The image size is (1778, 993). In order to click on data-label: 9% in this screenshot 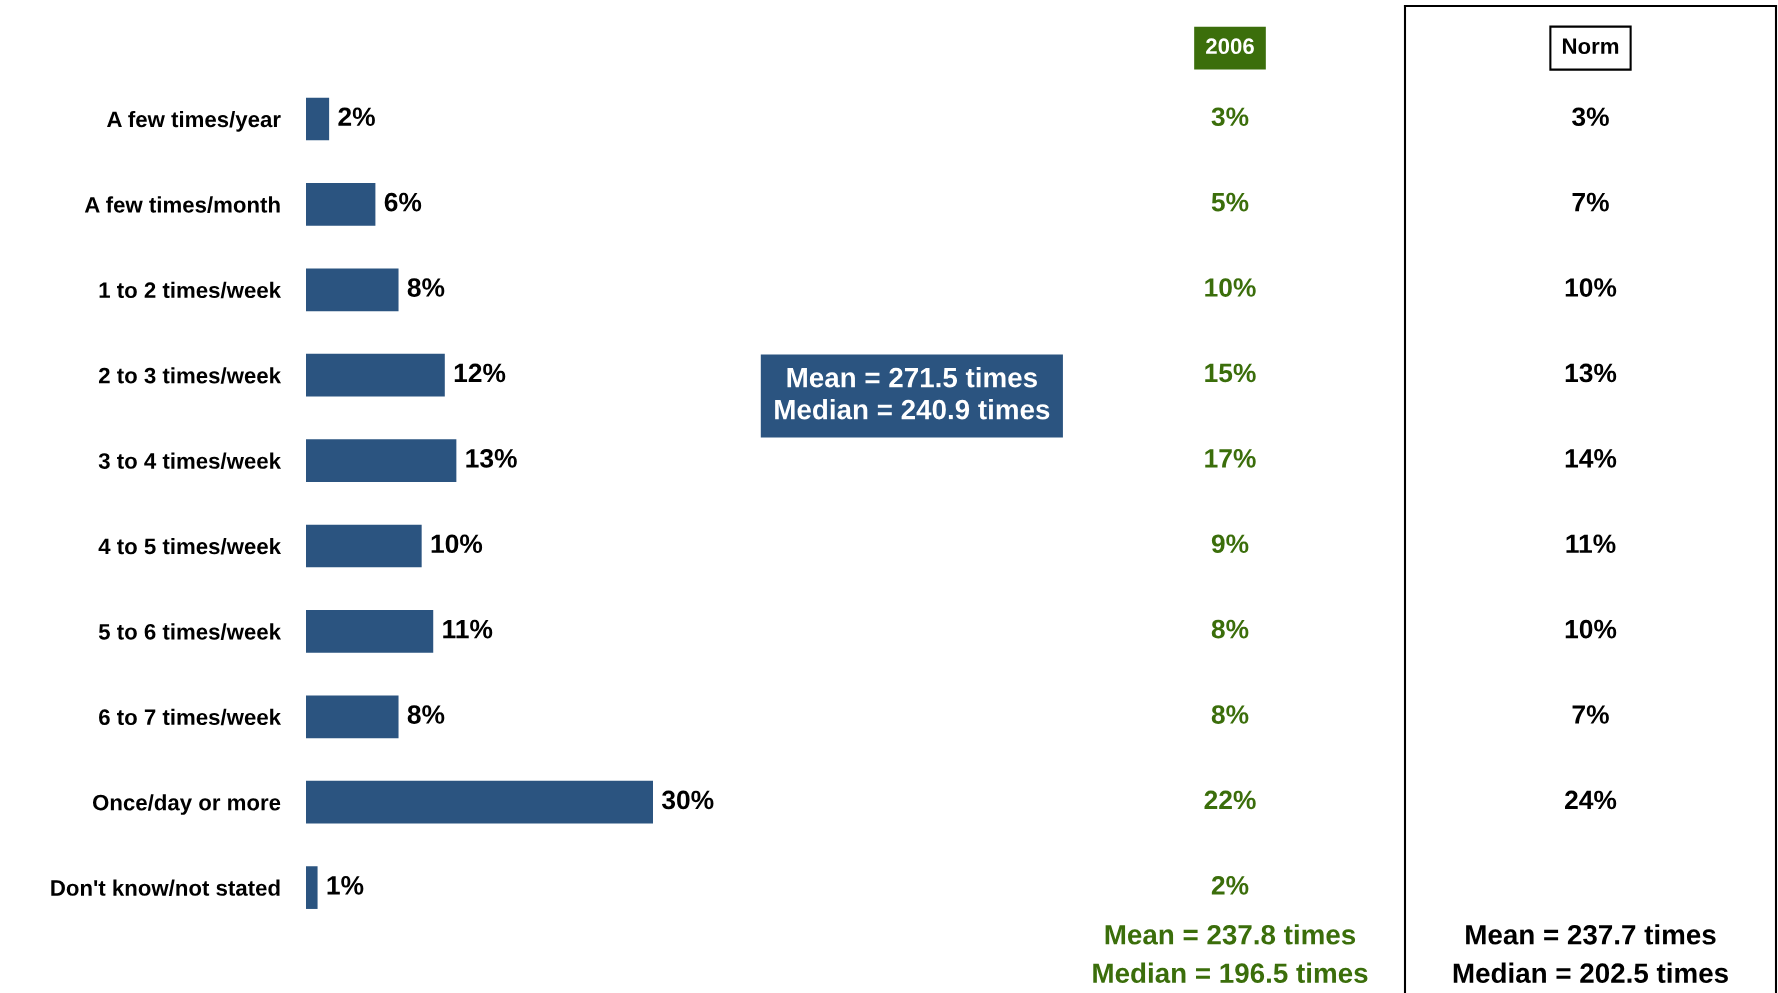, I will do `click(1230, 544)`.